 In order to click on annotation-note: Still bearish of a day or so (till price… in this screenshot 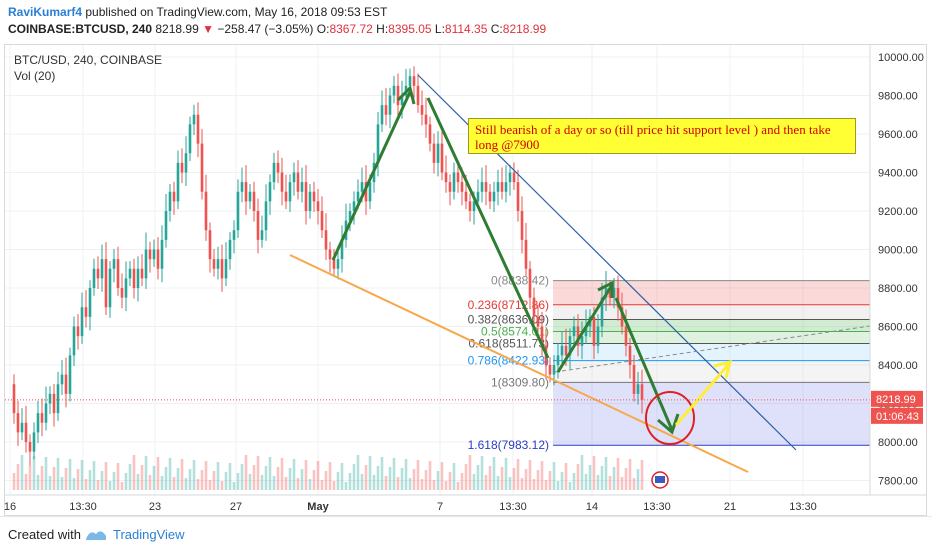, I will do `click(662, 136)`.